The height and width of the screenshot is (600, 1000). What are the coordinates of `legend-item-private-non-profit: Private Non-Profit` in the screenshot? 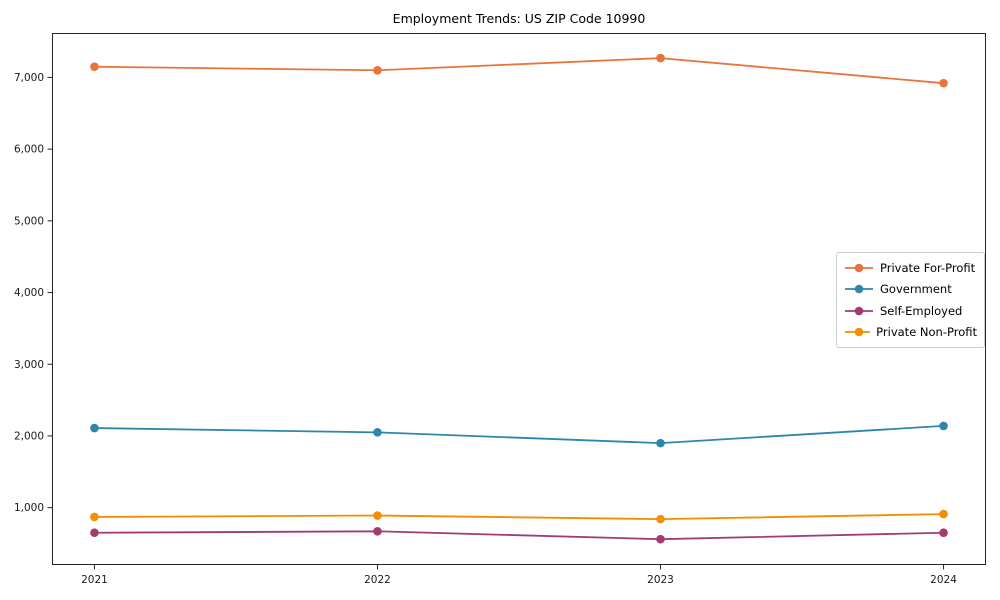 It's located at (910, 332).